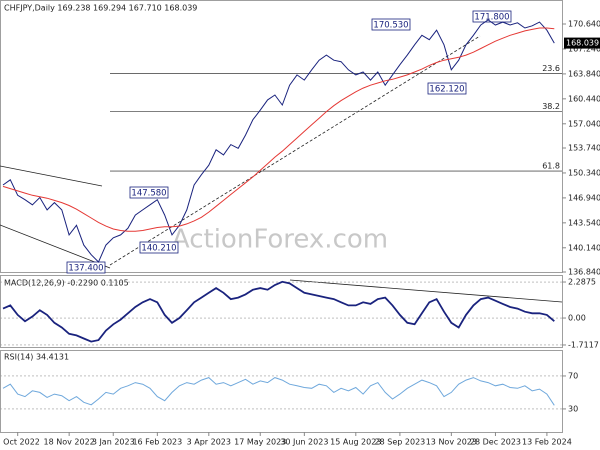 The height and width of the screenshot is (450, 600). I want to click on y-tick-label: 146.940, so click(584, 197).